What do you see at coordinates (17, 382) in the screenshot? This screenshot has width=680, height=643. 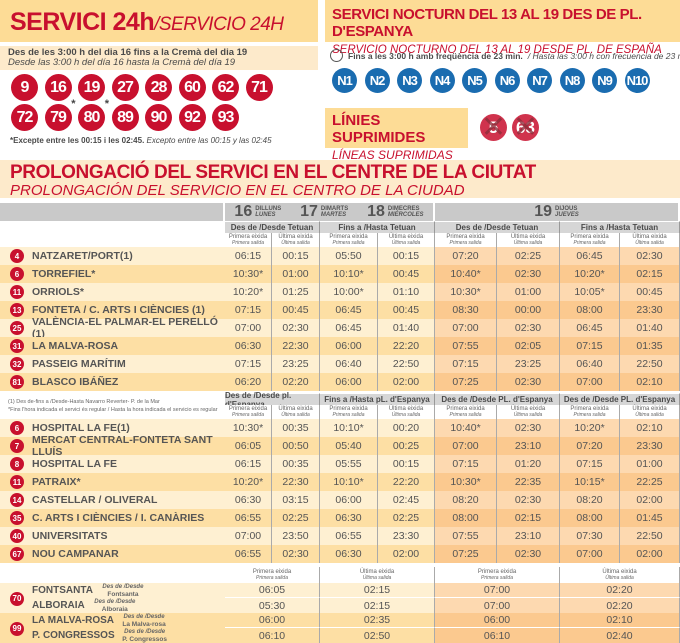 I see `line-number-badge: 81` at bounding box center [17, 382].